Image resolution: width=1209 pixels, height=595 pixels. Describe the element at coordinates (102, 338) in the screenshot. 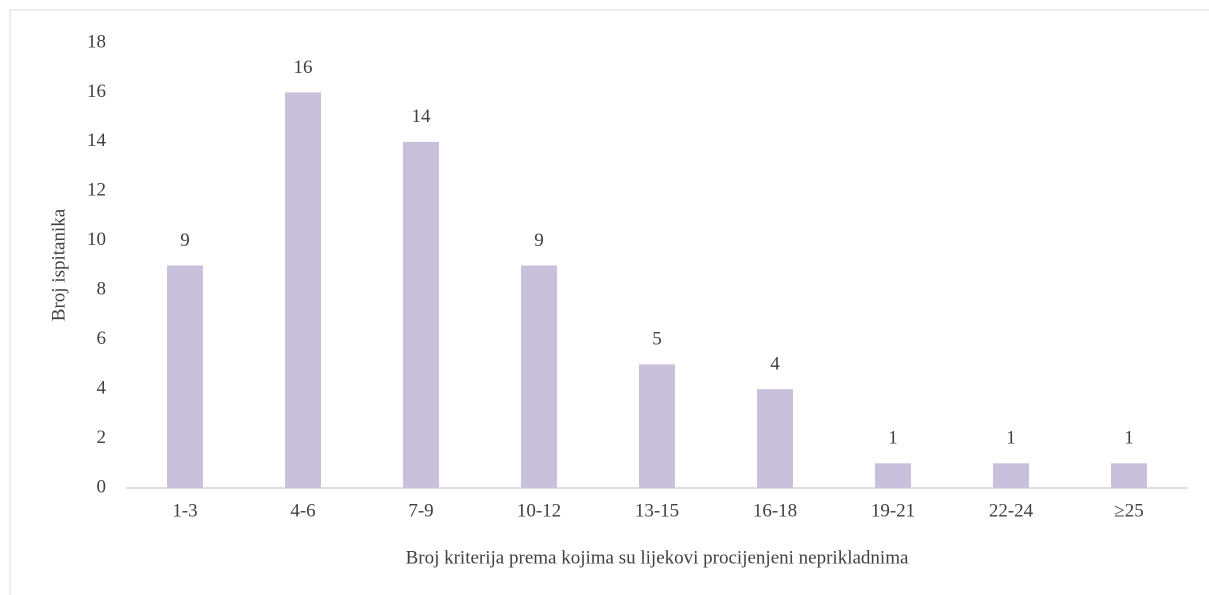

I see `y-tick-label: 6` at that location.